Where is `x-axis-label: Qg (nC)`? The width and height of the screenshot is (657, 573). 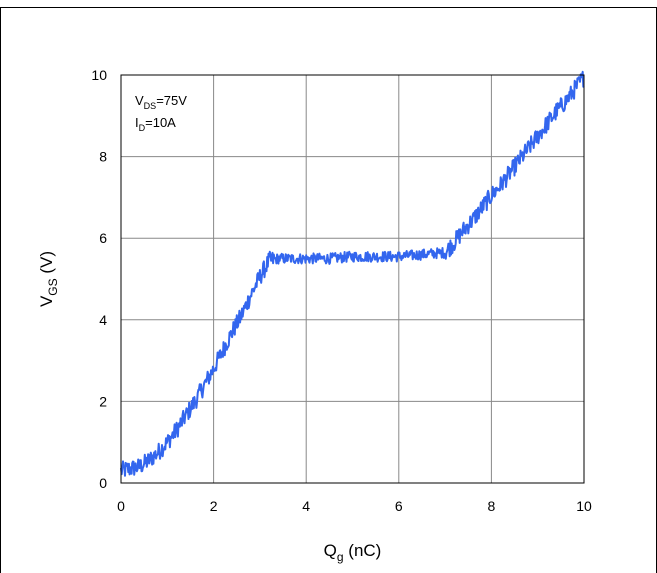 x-axis-label: Qg (nC) is located at coordinates (353, 552).